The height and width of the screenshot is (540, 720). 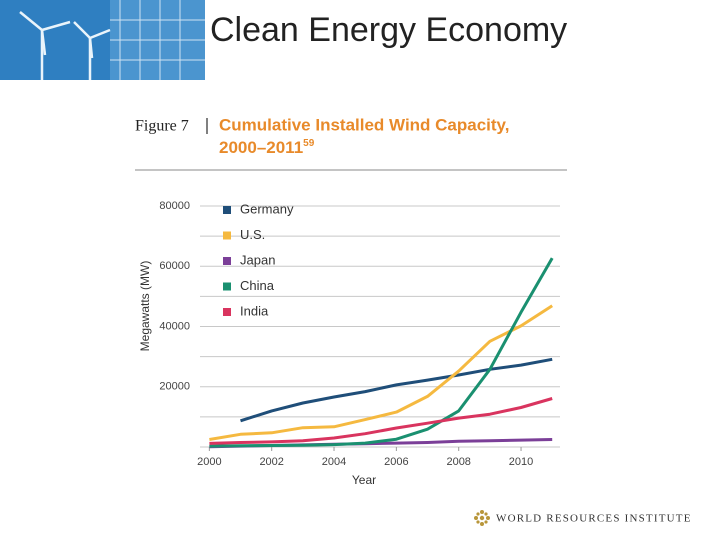 I want to click on chart-title: 2000–201159, so click(x=267, y=148).